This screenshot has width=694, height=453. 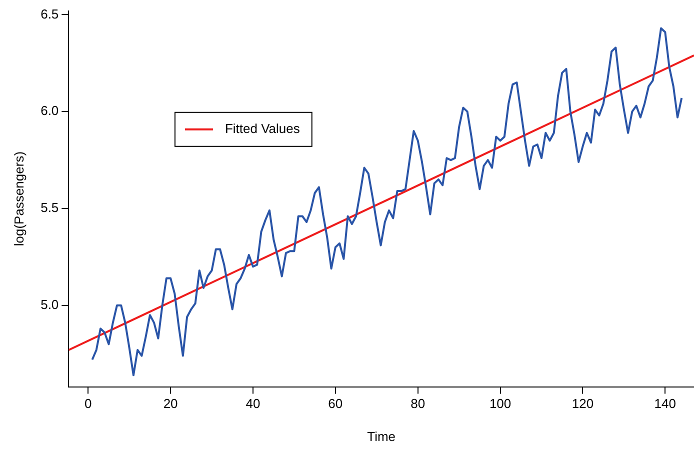 I want to click on x-tick-label: 40, so click(x=253, y=404).